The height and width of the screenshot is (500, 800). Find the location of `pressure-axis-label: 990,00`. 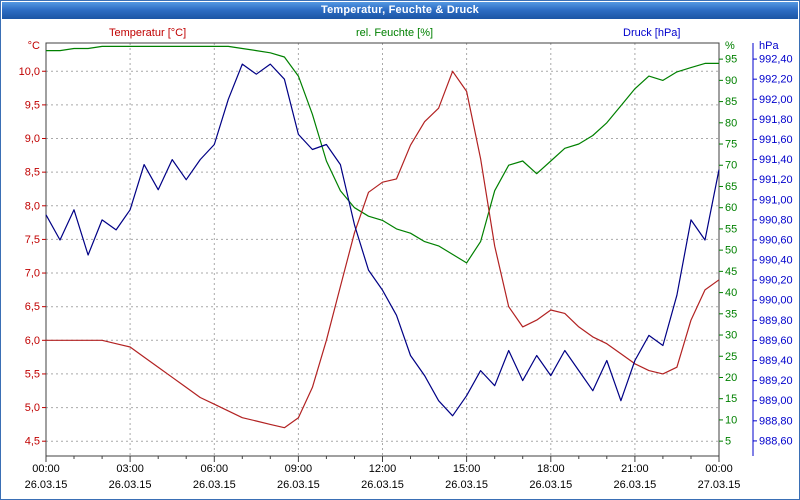

pressure-axis-label: 990,00 is located at coordinates (776, 301).